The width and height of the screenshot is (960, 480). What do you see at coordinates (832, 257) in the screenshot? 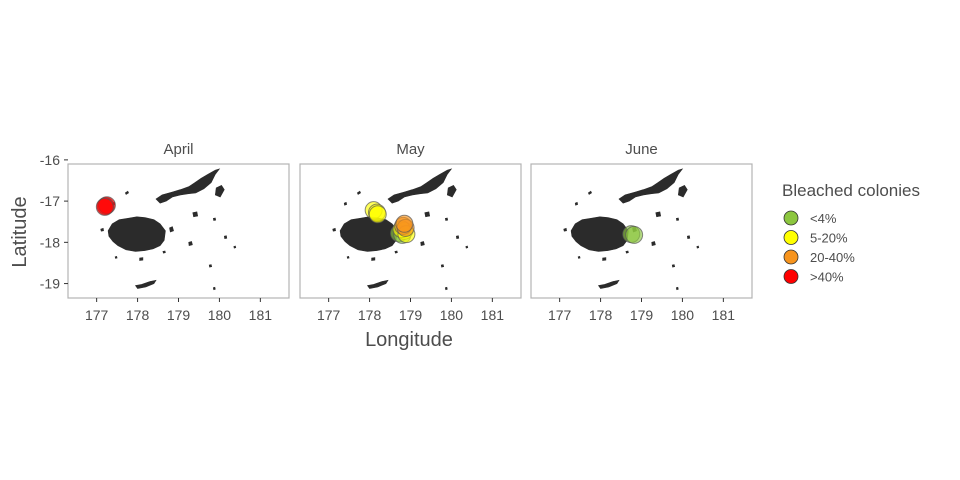
I see `legend-label: 20-40%` at bounding box center [832, 257].